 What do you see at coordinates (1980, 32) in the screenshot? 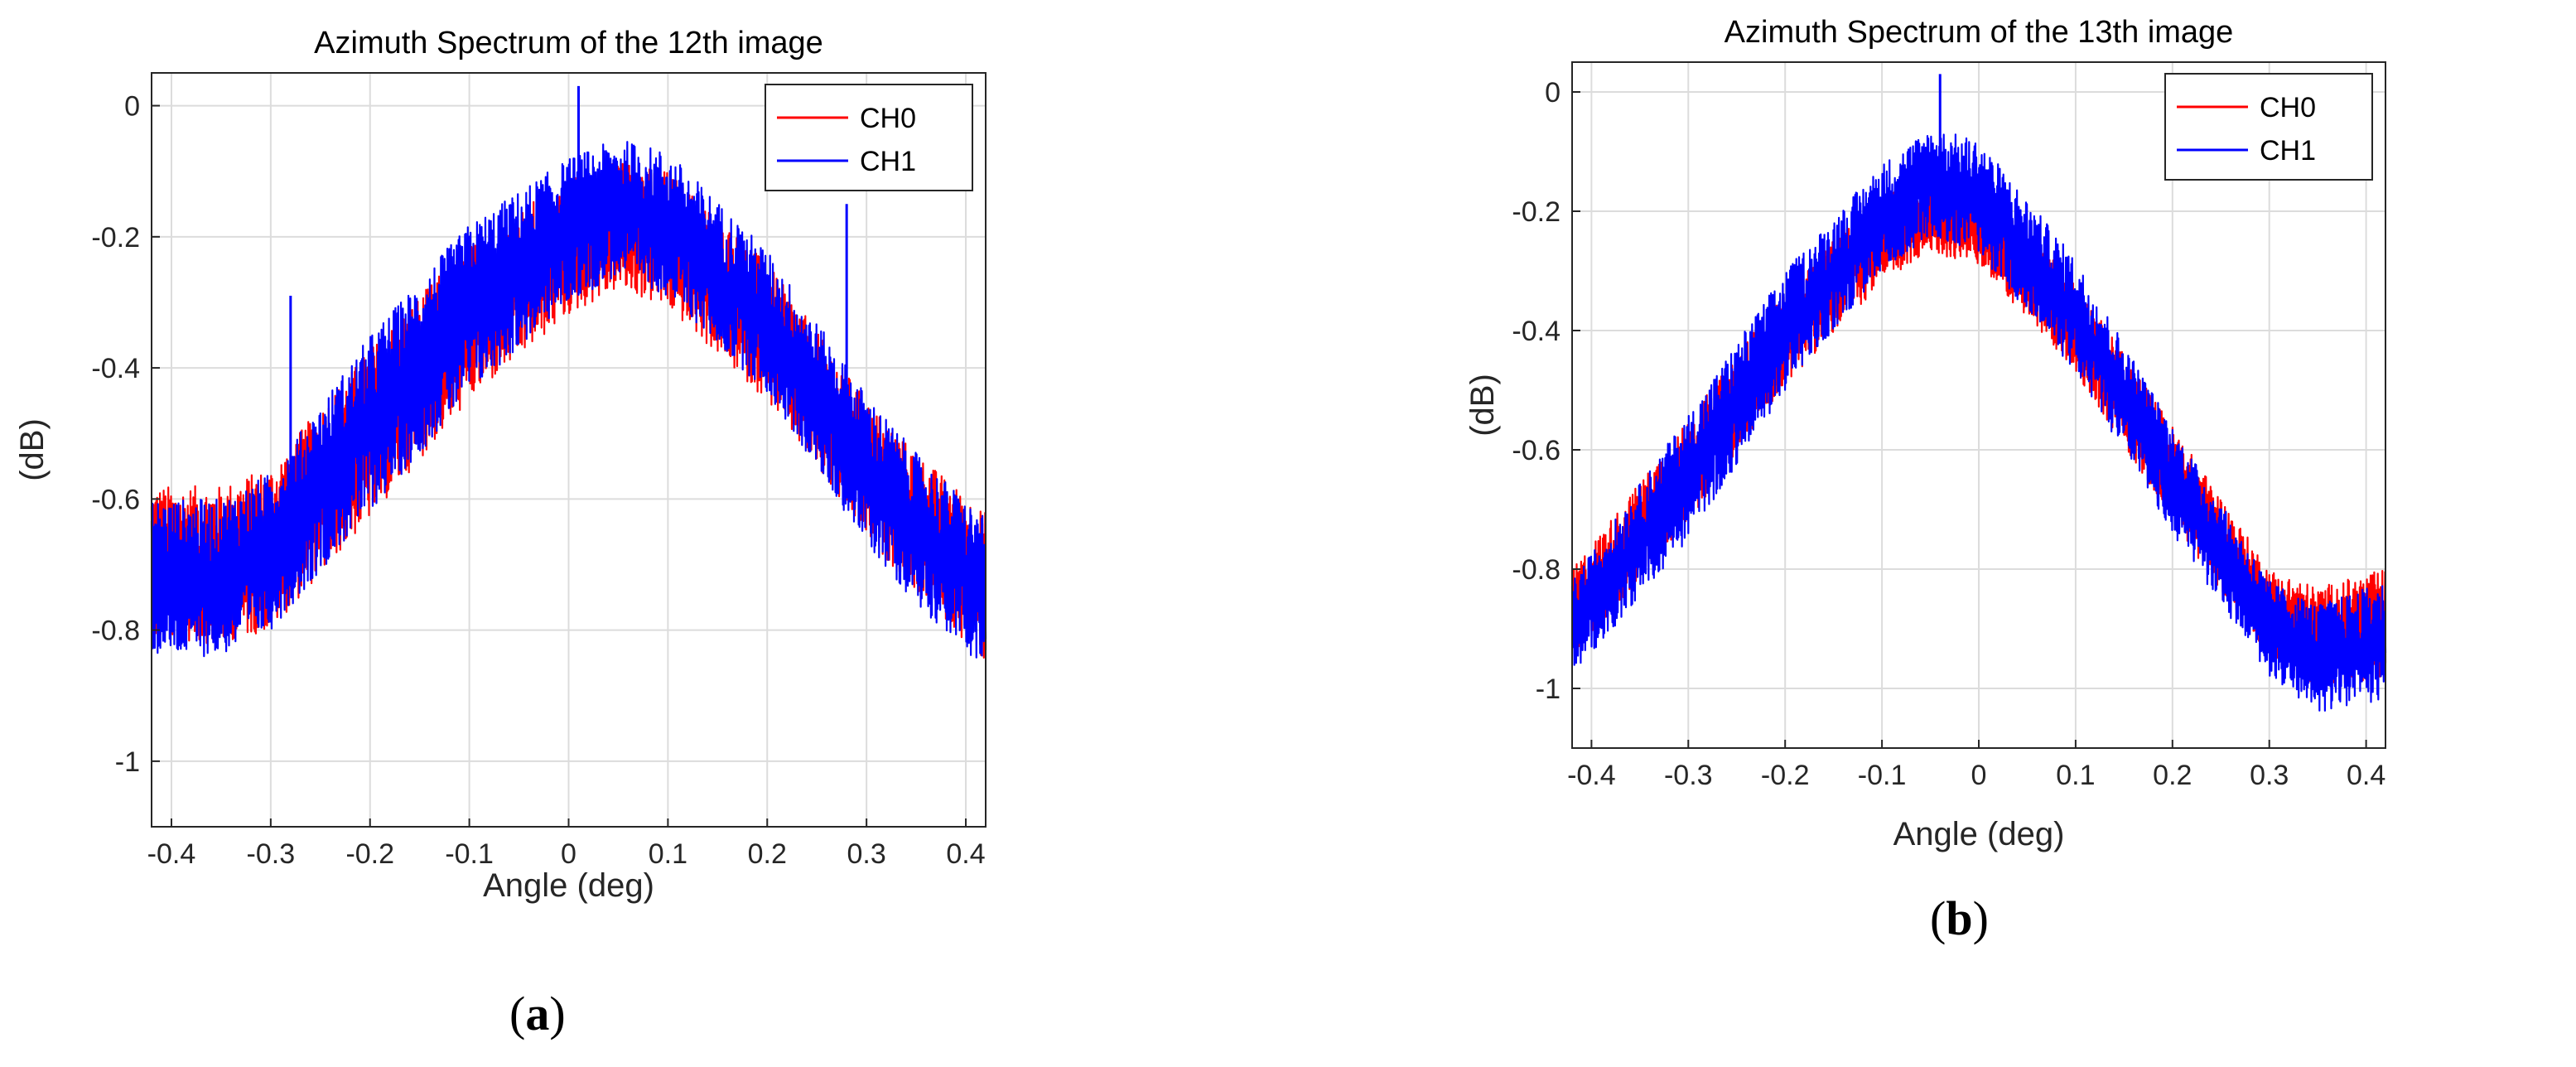
I see `chart-title: Azimuth Spectrum of the 13th image` at bounding box center [1980, 32].